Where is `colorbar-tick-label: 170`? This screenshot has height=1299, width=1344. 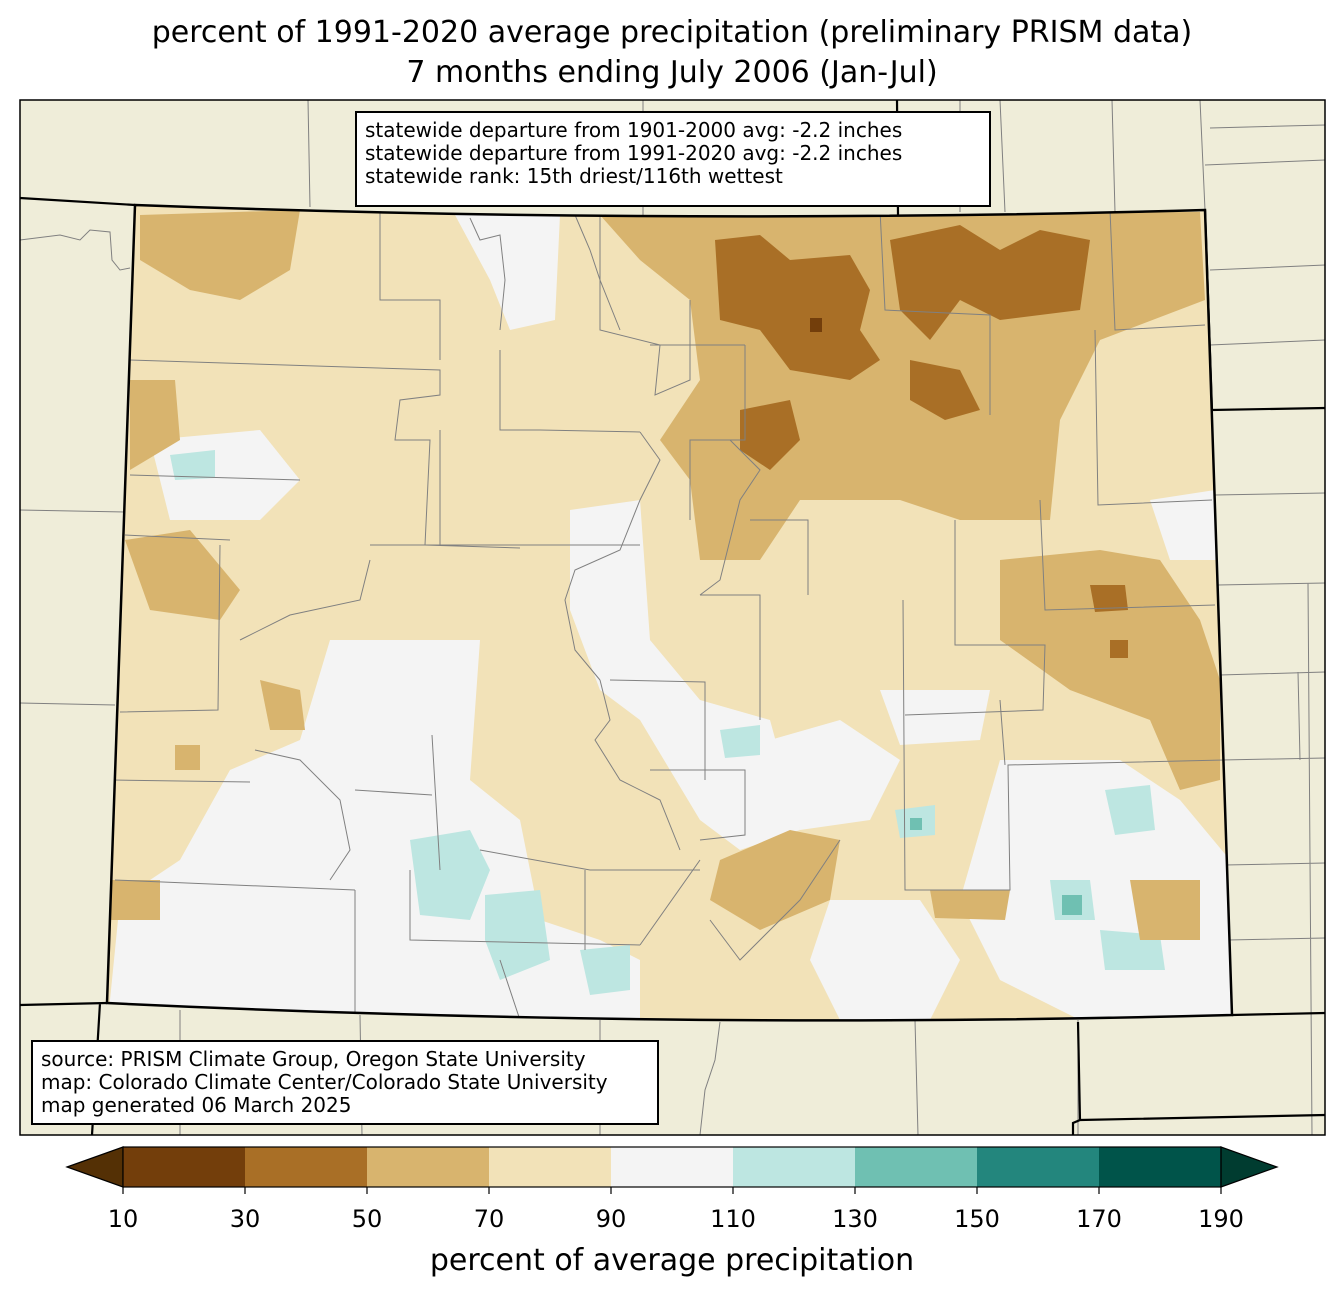
colorbar-tick-label: 170 is located at coordinates (1099, 1219).